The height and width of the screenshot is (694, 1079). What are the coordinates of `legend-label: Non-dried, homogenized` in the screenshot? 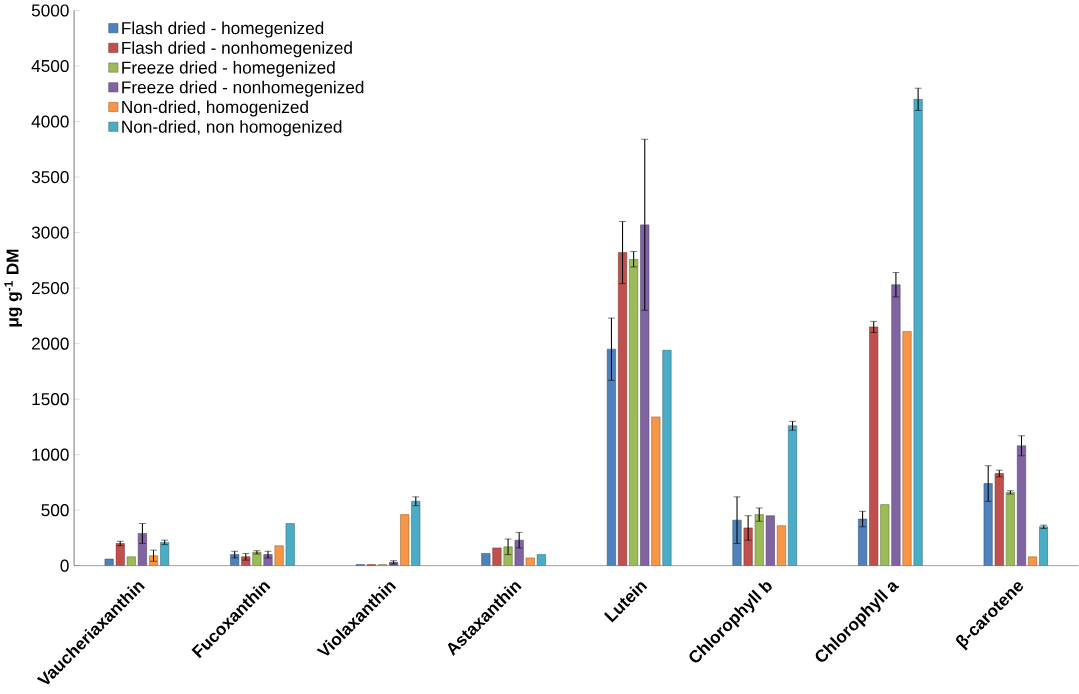 It's located at (215, 108).